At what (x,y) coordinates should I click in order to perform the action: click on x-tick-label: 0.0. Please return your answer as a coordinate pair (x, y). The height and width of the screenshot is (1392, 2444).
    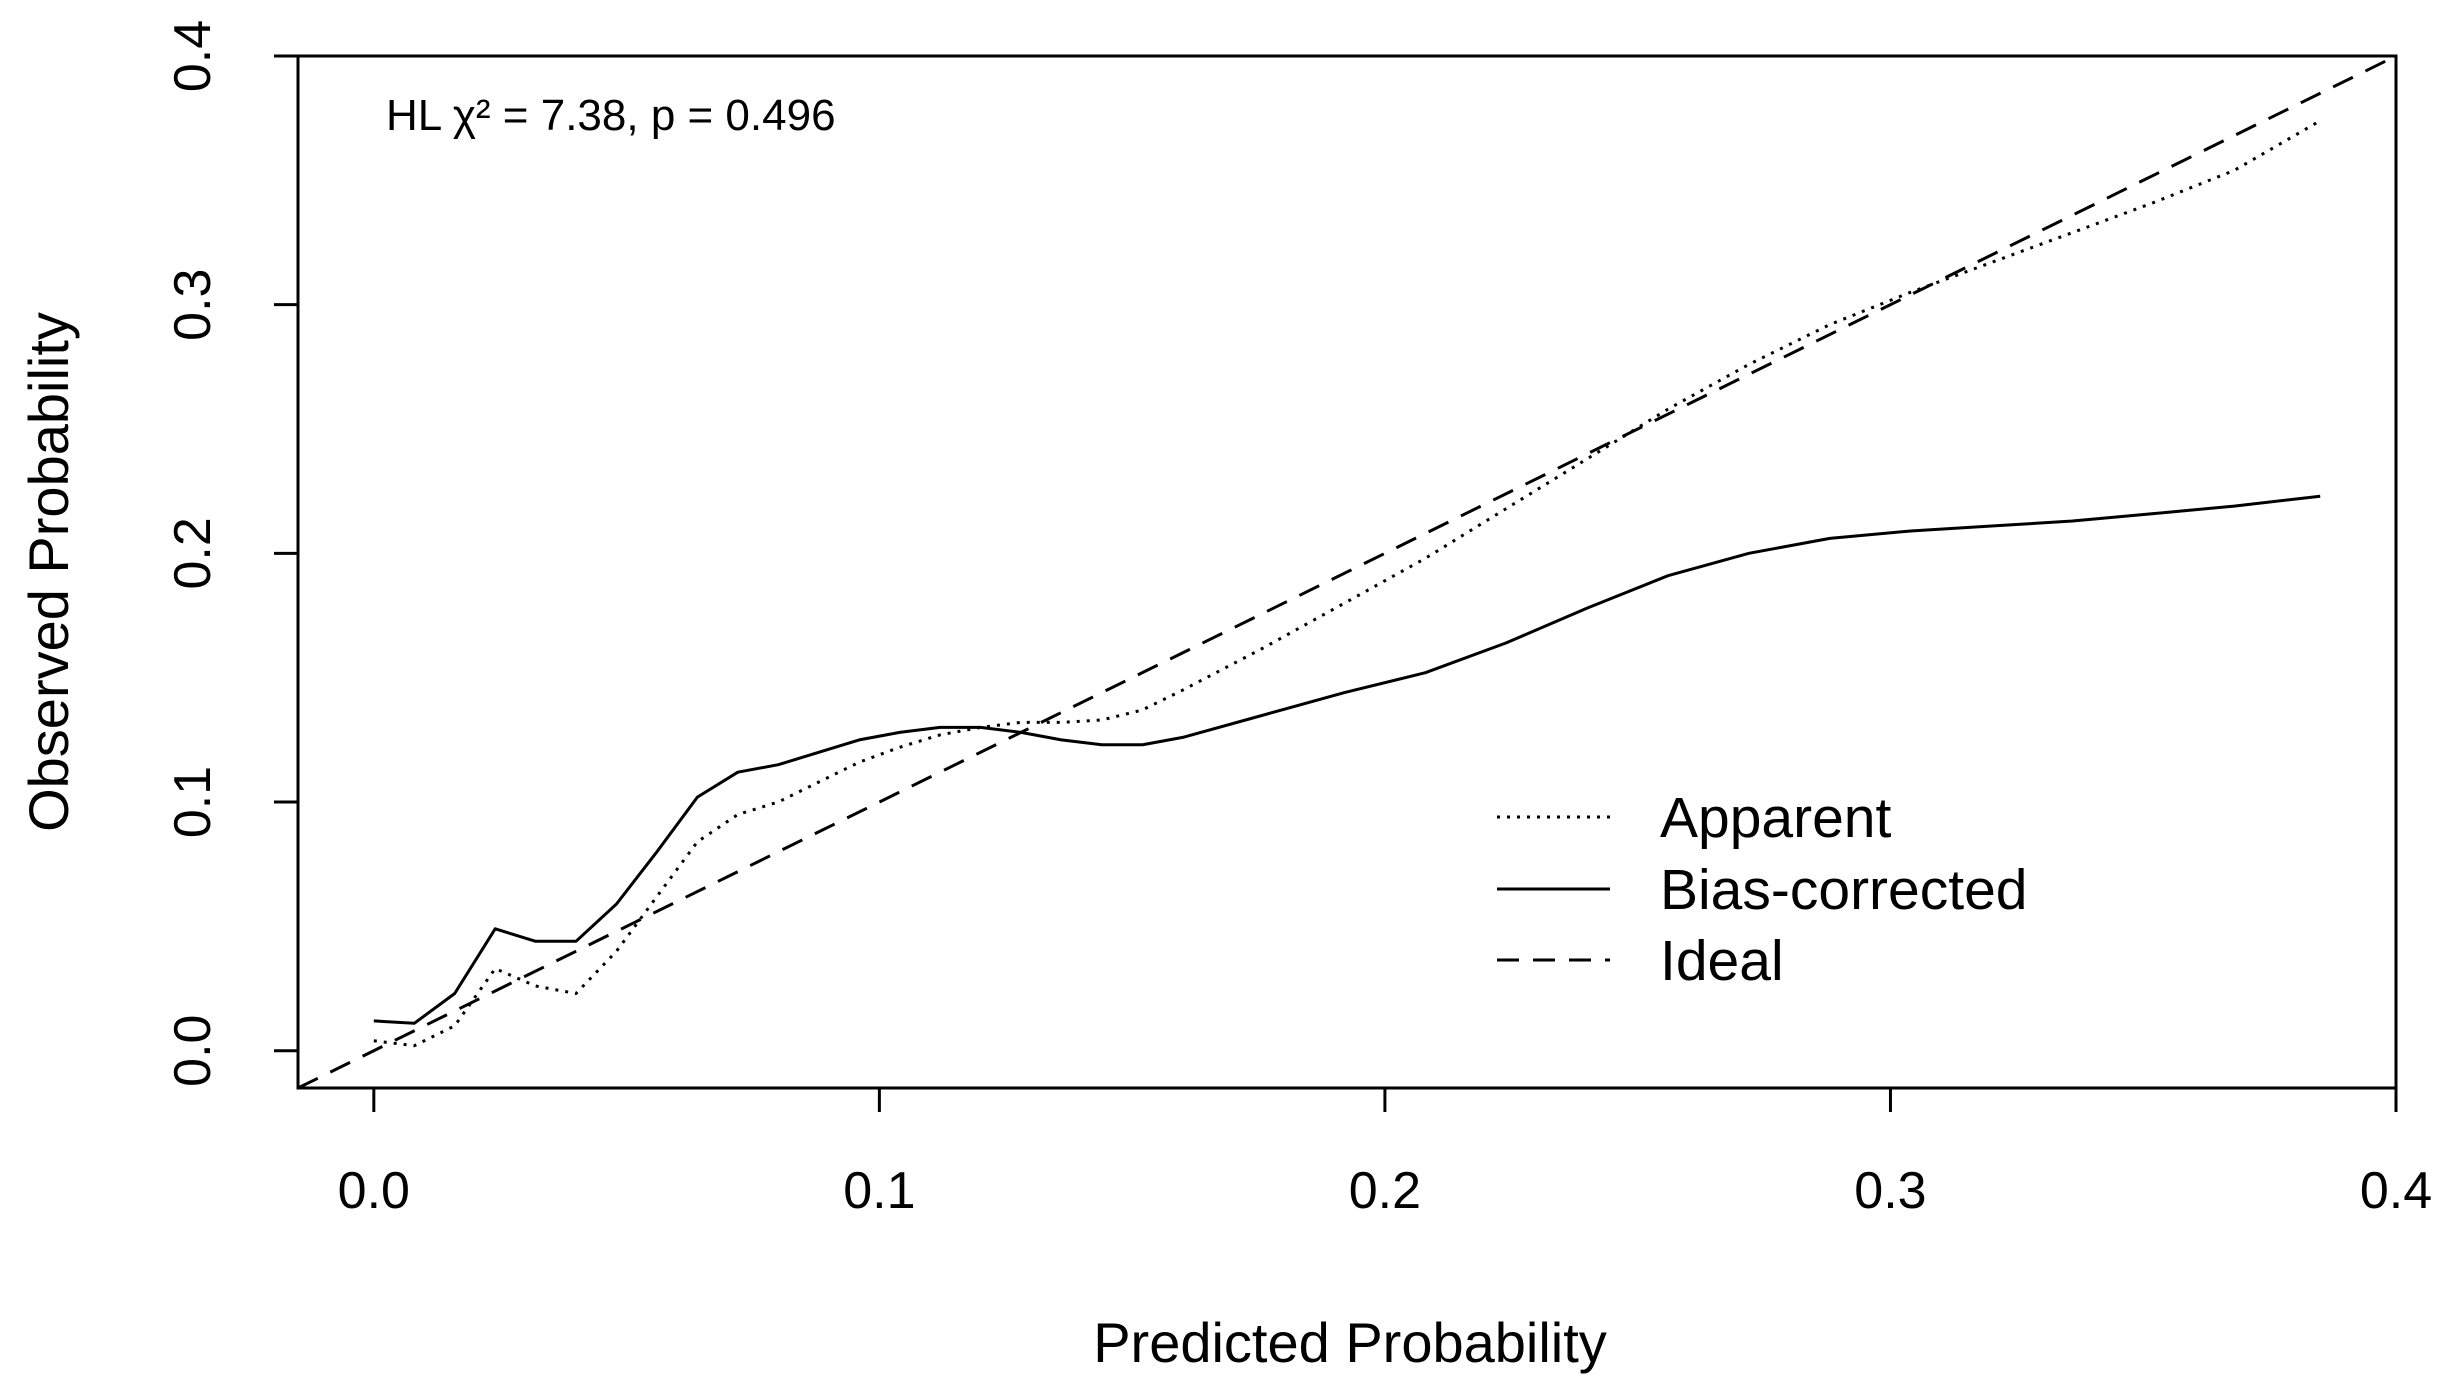
    Looking at the image, I should click on (374, 1191).